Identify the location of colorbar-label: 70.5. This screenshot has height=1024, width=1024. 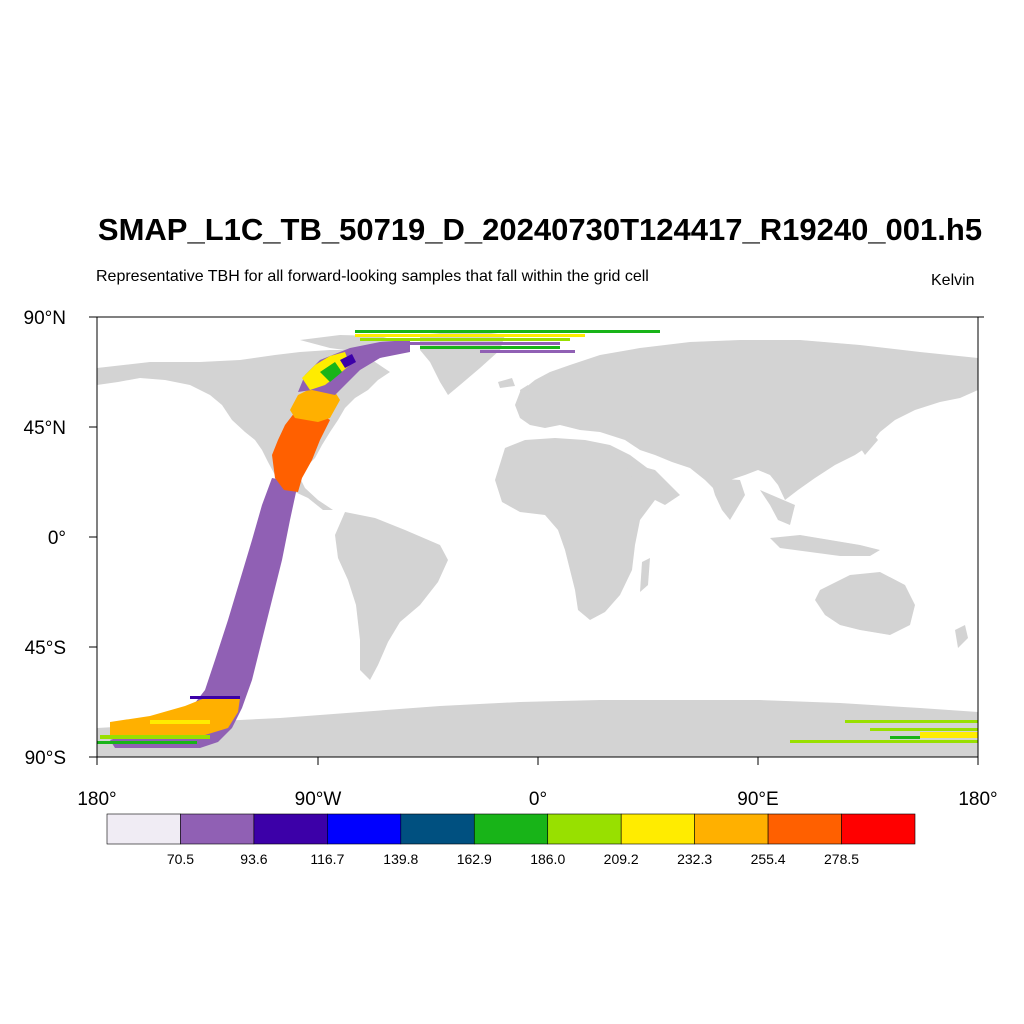
(180, 859).